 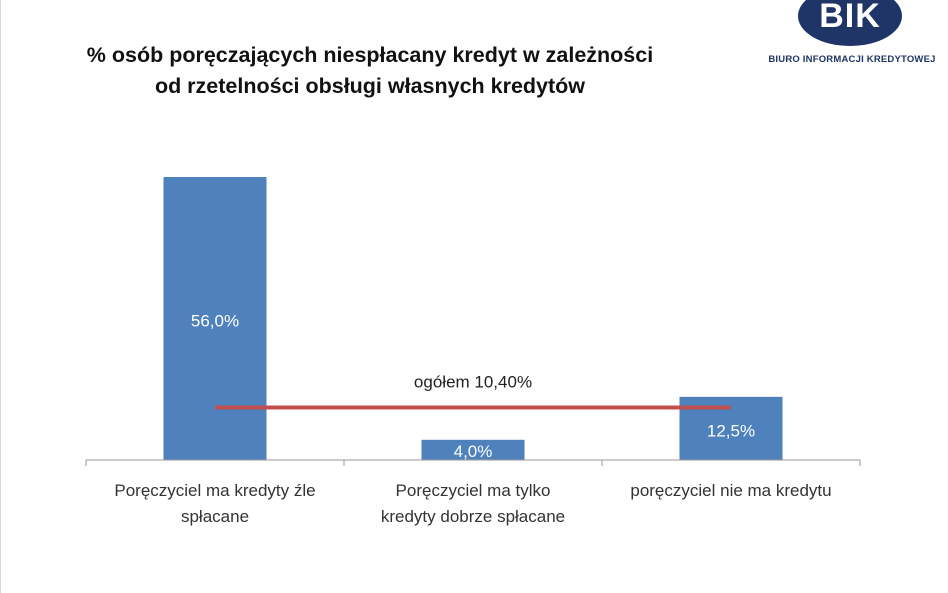 What do you see at coordinates (473, 490) in the screenshot?
I see `category-label: Poręczyciel ma tylko` at bounding box center [473, 490].